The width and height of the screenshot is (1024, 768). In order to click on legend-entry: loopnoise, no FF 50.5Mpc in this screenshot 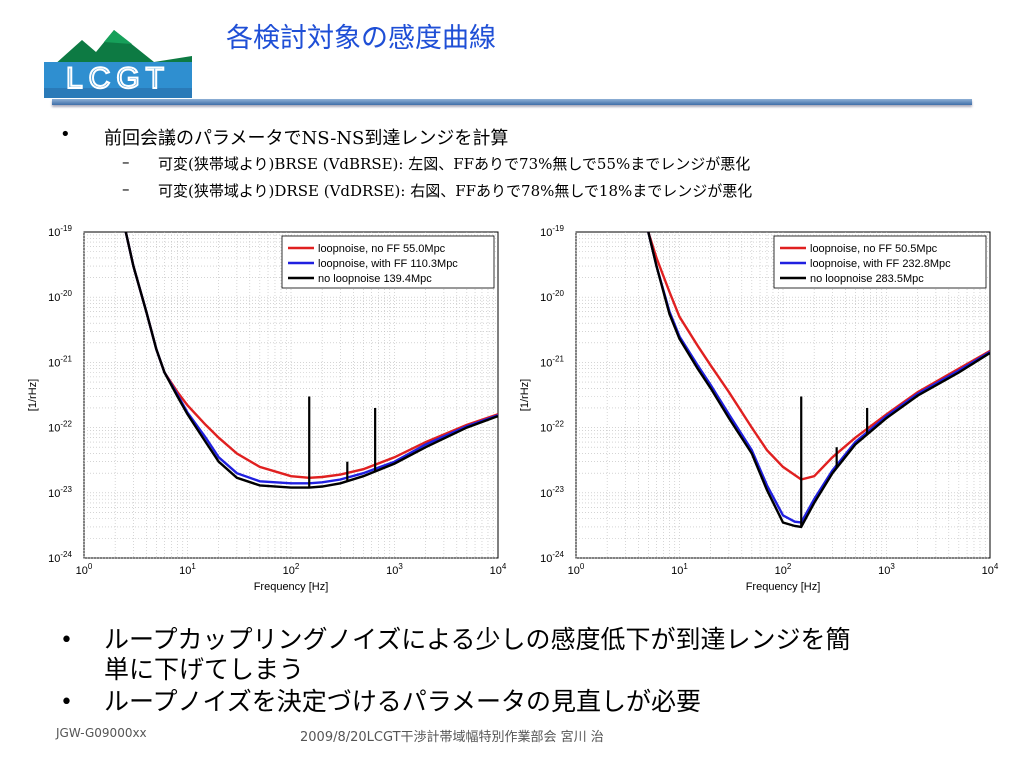, I will do `click(874, 249)`.